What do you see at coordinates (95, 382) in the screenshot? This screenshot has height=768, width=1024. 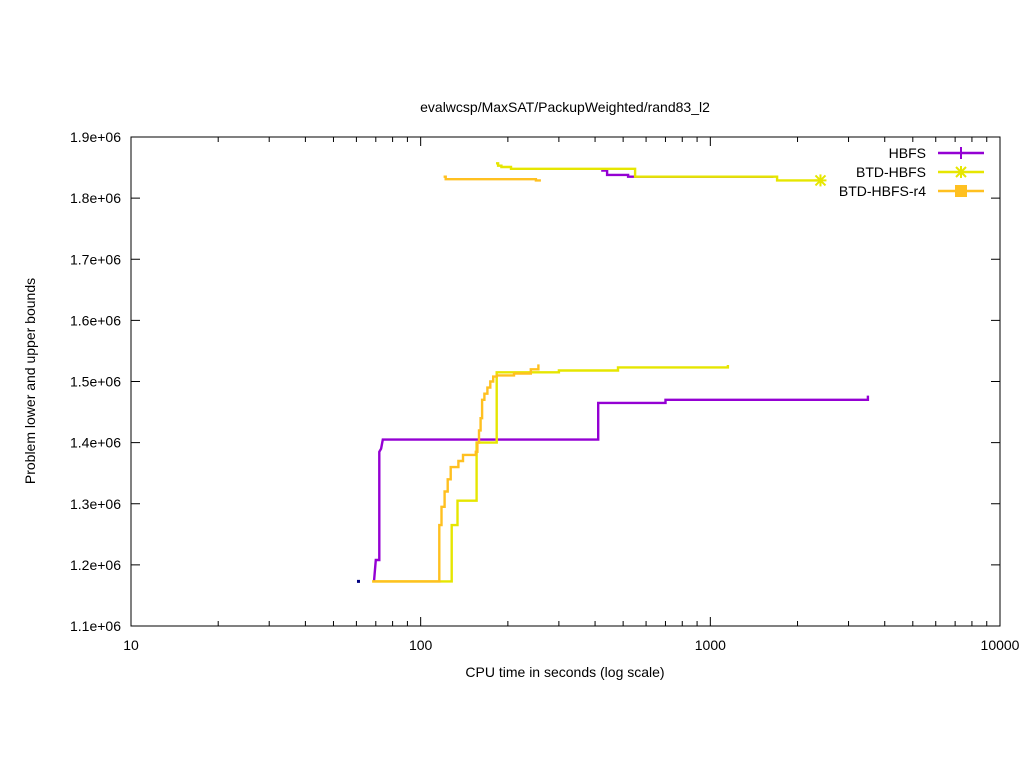 I see `y-tick-label: 1.5e+06` at bounding box center [95, 382].